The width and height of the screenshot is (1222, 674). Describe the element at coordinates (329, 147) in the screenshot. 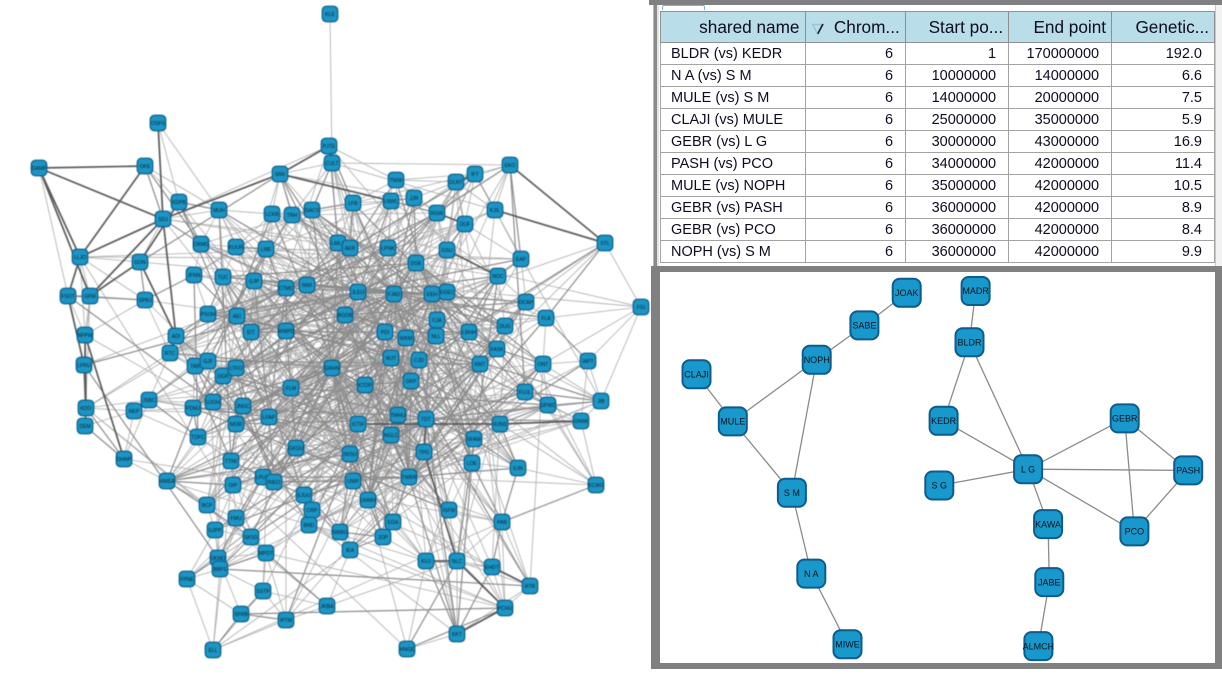

I see `svg-text: PJTE` at that location.